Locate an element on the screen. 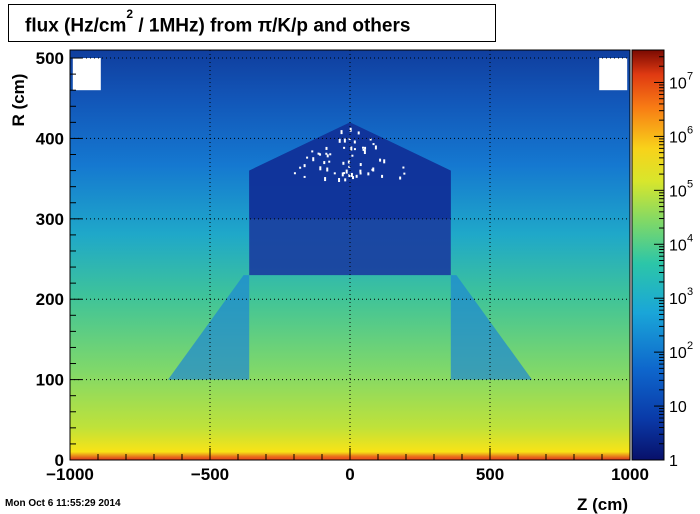 The image size is (700, 514). x-ticks: −1000 −500 0 500 1000 is located at coordinates (347, 466).